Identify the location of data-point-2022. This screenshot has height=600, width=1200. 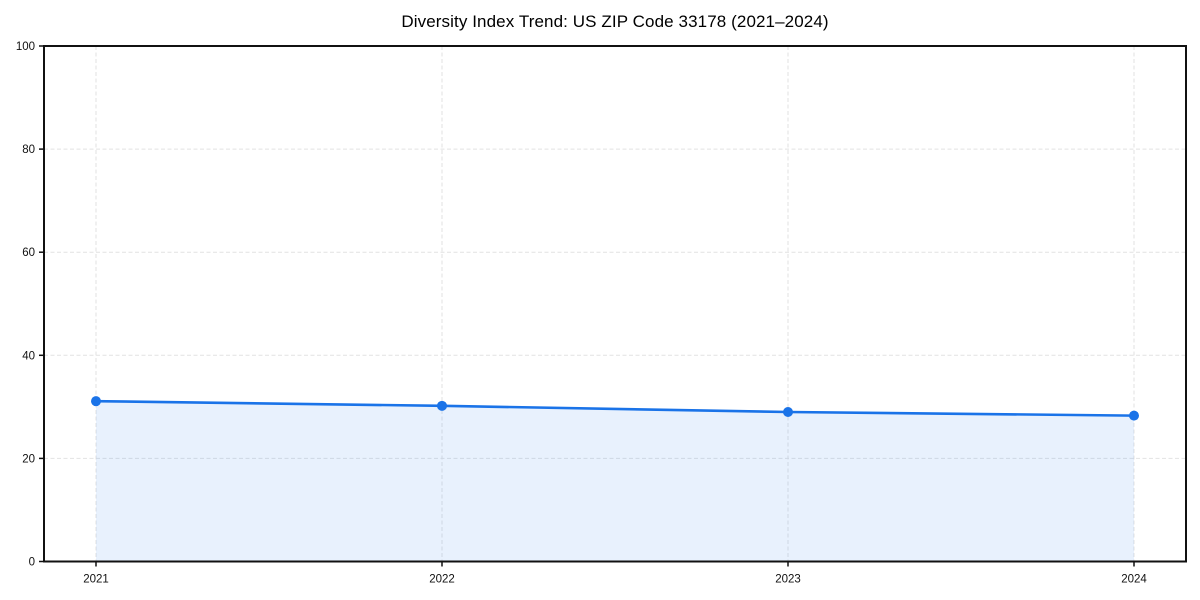
(442, 405).